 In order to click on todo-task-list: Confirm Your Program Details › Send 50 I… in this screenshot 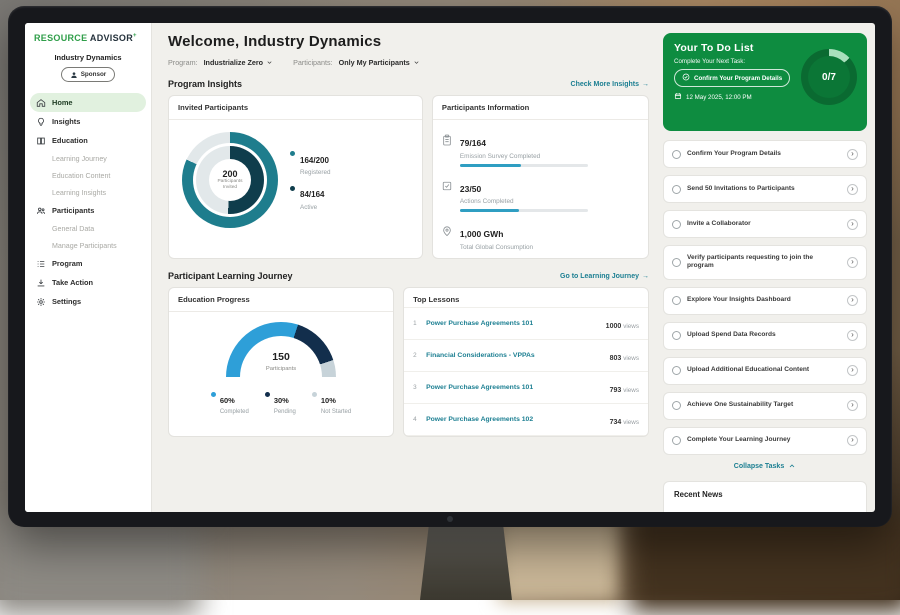, I will do `click(765, 310)`.